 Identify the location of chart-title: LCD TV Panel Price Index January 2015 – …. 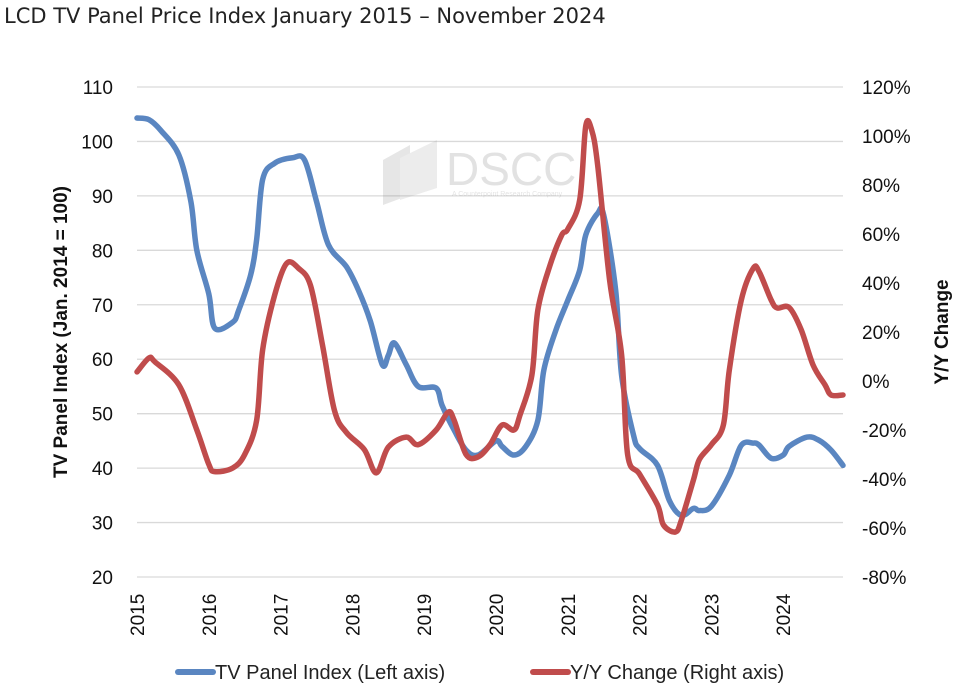
(305, 16).